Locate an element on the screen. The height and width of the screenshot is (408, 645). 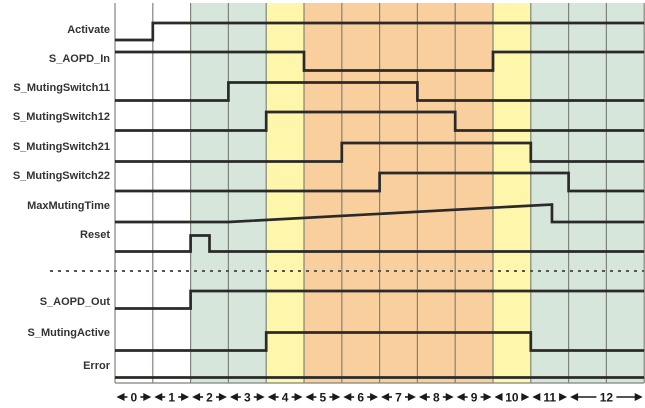
time-segment-number: 7 is located at coordinates (398, 398).